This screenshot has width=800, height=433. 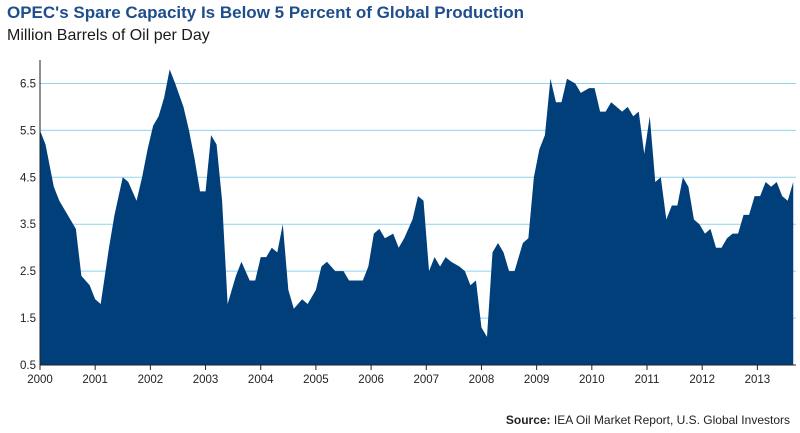 I want to click on x-tick-label: 2006, so click(x=371, y=380).